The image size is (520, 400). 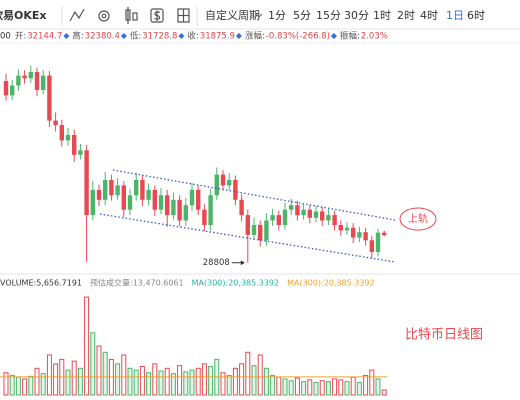 I want to click on time-fragment: 00, so click(x=5, y=37).